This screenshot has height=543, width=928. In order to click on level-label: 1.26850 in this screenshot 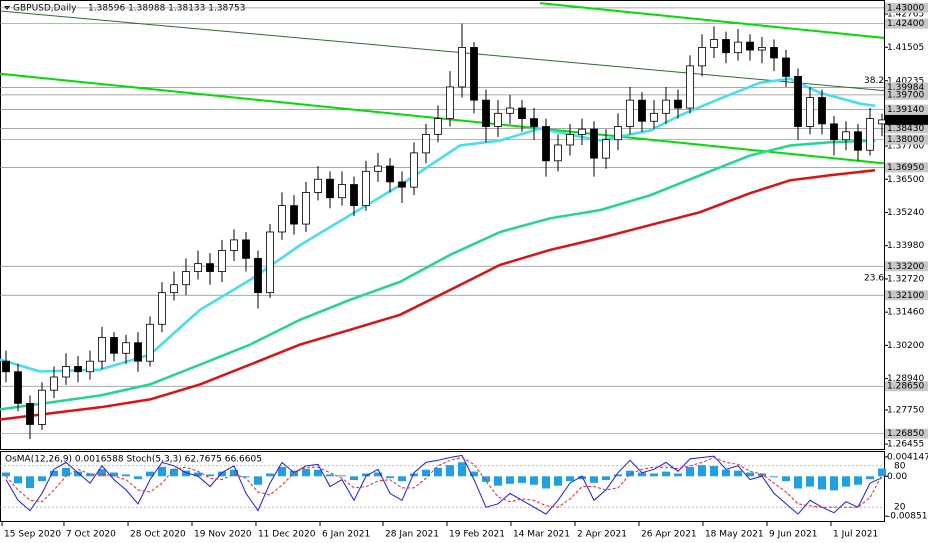, I will do `click(905, 434)`.